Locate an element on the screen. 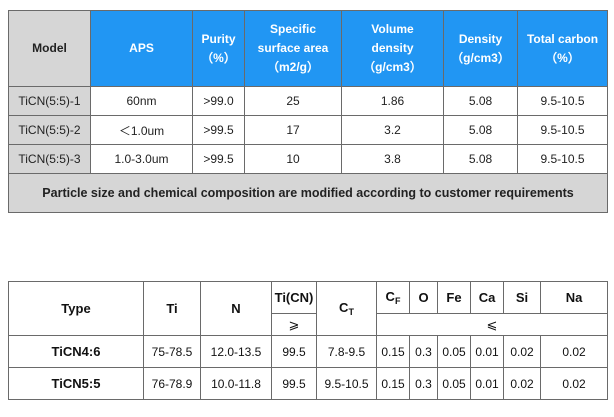 Image resolution: width=614 pixels, height=417 pixels. le-symbol: ⩽ is located at coordinates (492, 324).